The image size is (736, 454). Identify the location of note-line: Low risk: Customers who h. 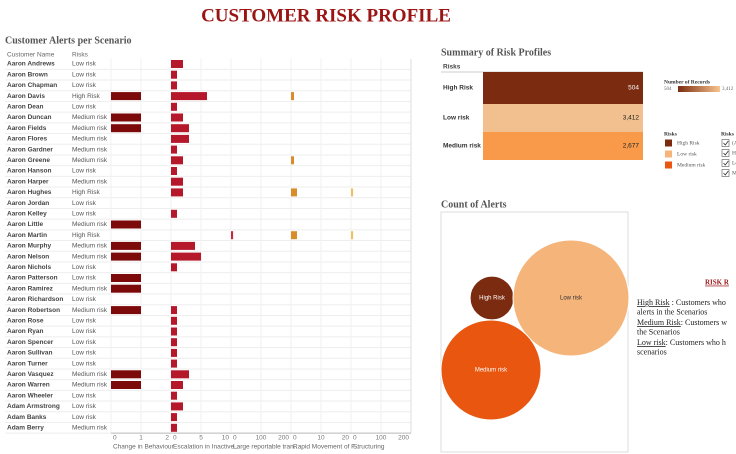
(681, 342).